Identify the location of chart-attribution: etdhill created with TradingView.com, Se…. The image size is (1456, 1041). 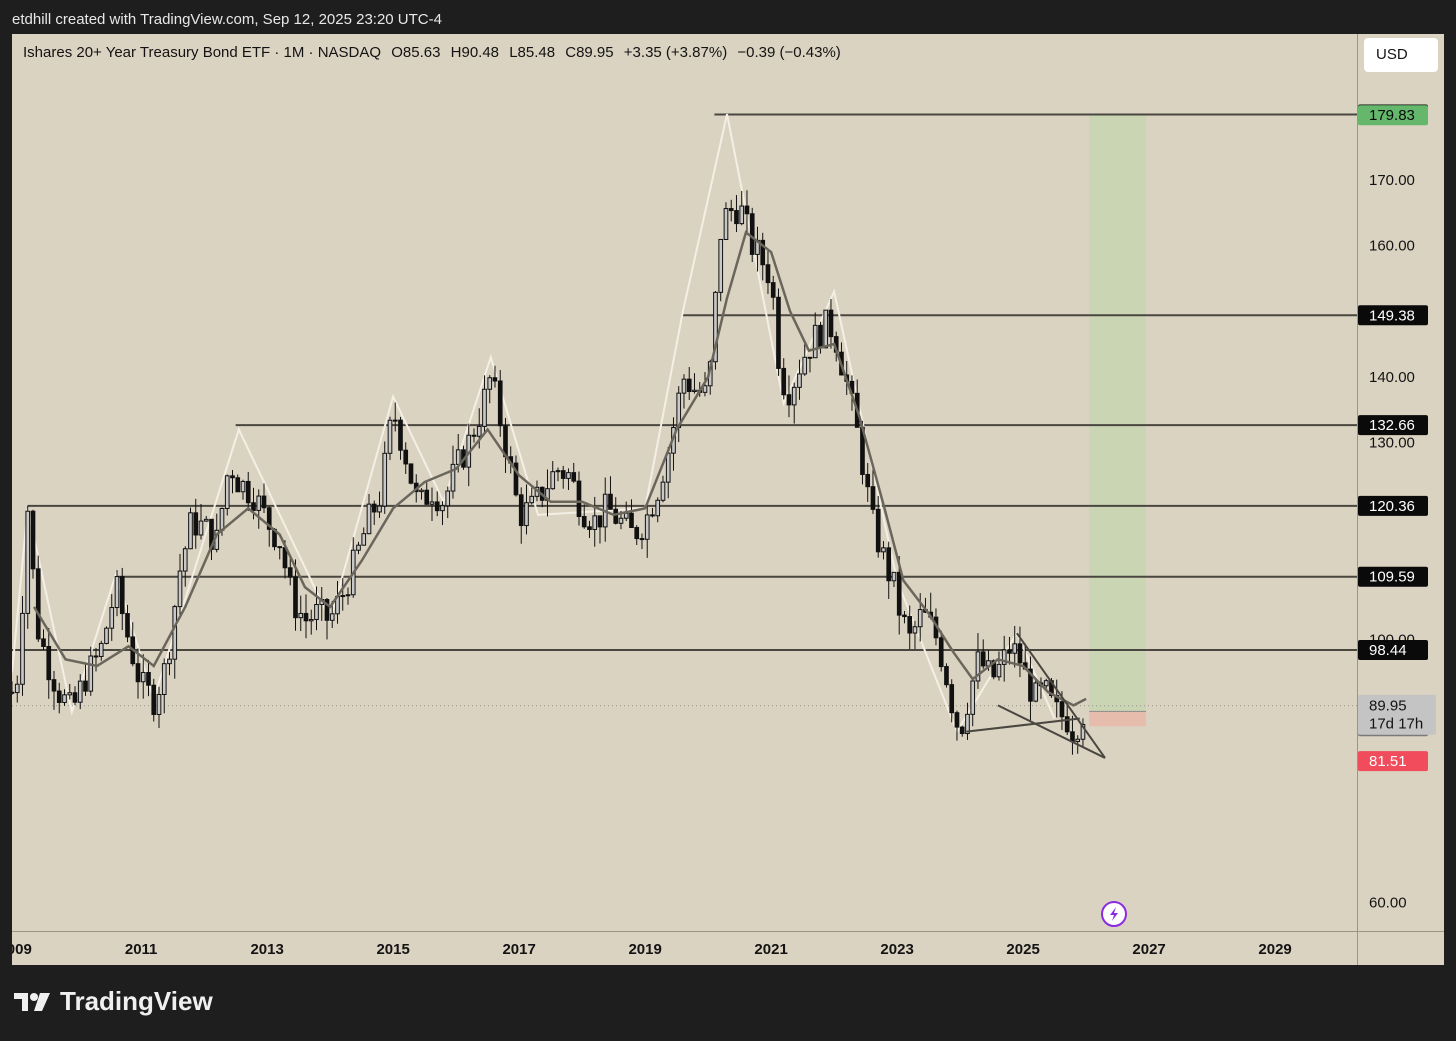
(227, 19).